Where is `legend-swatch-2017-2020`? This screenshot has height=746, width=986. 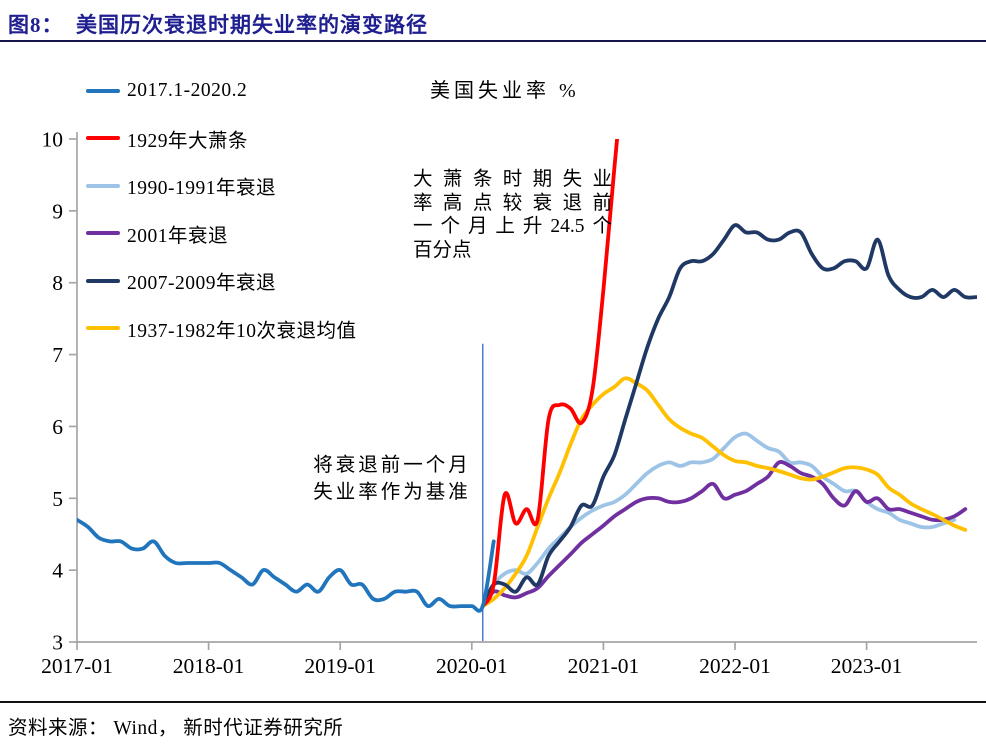 legend-swatch-2017-2020 is located at coordinates (103, 90).